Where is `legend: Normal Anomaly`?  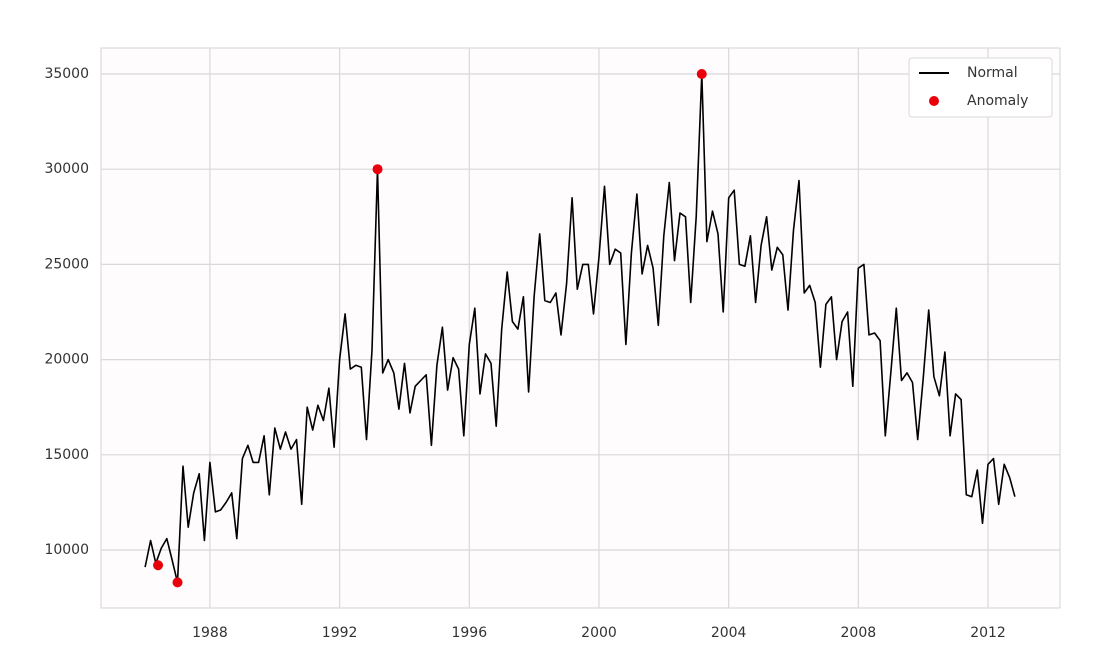
legend: Normal Anomaly is located at coordinates (980, 87).